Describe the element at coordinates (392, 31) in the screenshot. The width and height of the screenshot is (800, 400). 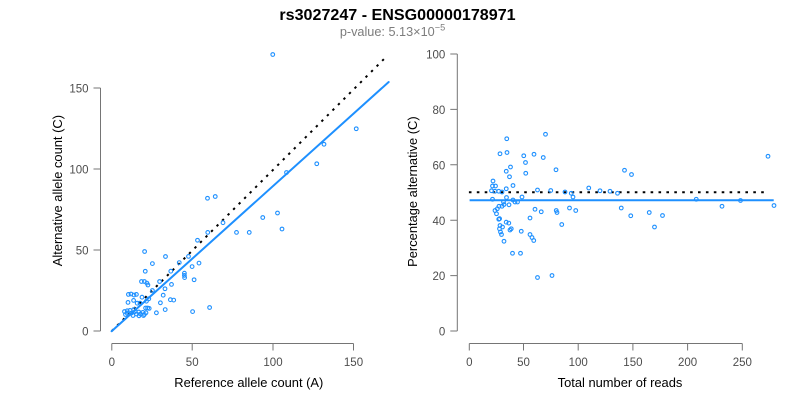
I see `svg-text: p-value: 5.13×10−5` at that location.